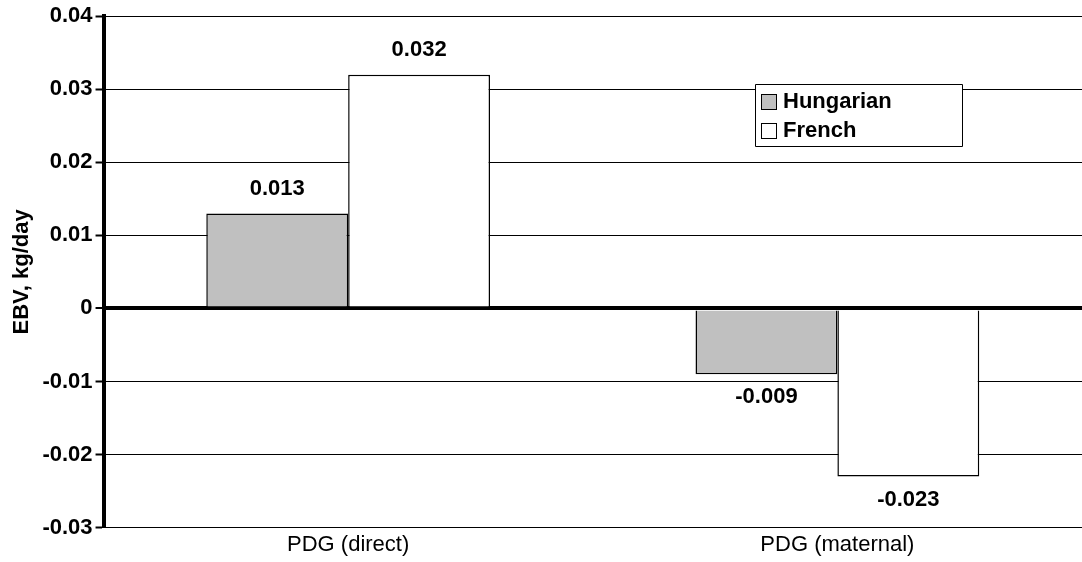  I want to click on data-label: 0.032, so click(419, 48).